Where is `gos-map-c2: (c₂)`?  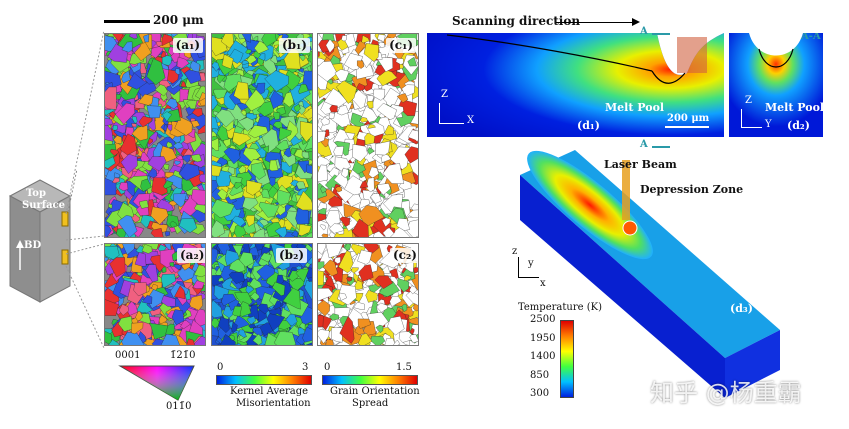 gos-map-c2: (c₂) is located at coordinates (368, 294).